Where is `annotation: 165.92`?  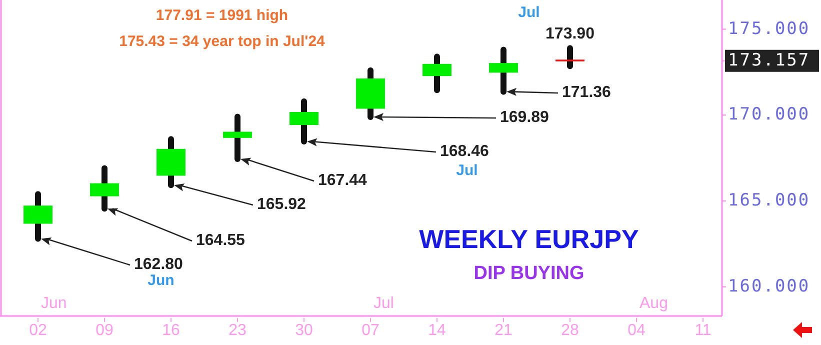 annotation: 165.92 is located at coordinates (281, 205).